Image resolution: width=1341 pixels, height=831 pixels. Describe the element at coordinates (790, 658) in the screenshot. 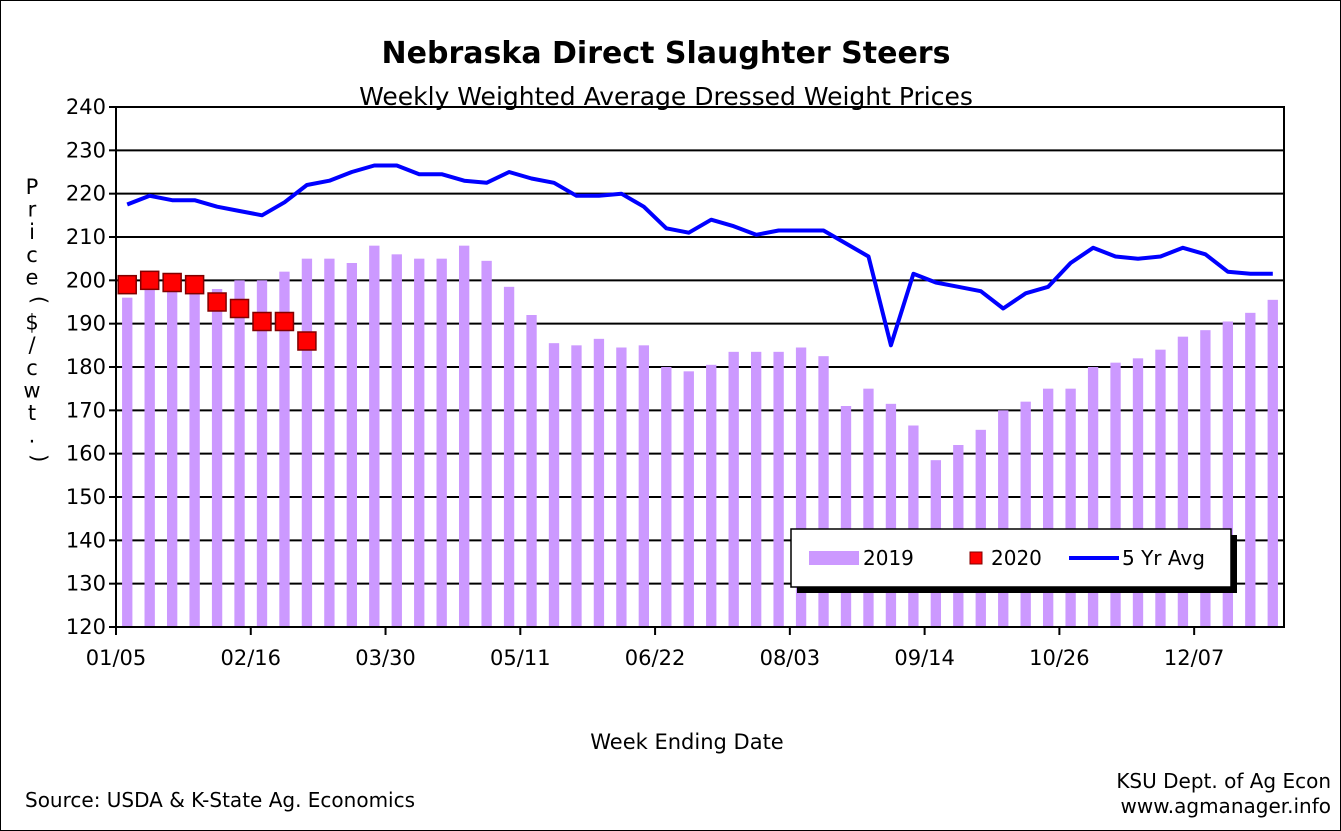

I see `x-tick-label: 08/03` at that location.